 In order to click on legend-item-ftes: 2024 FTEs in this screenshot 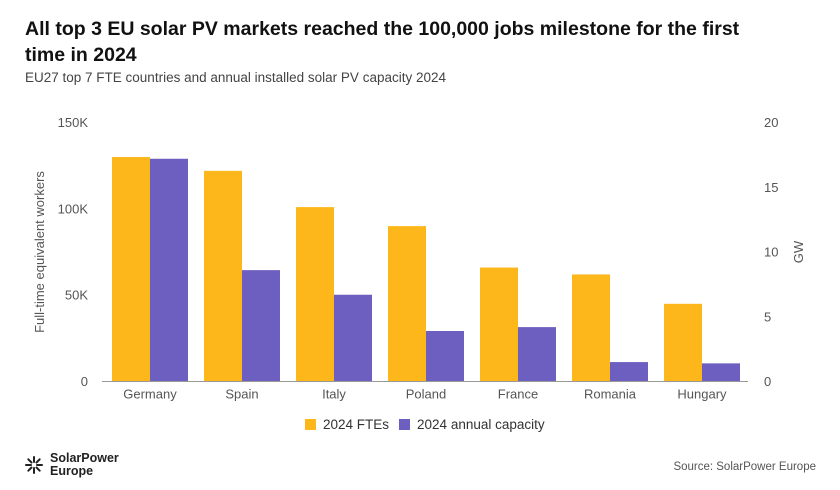, I will do `click(347, 424)`.